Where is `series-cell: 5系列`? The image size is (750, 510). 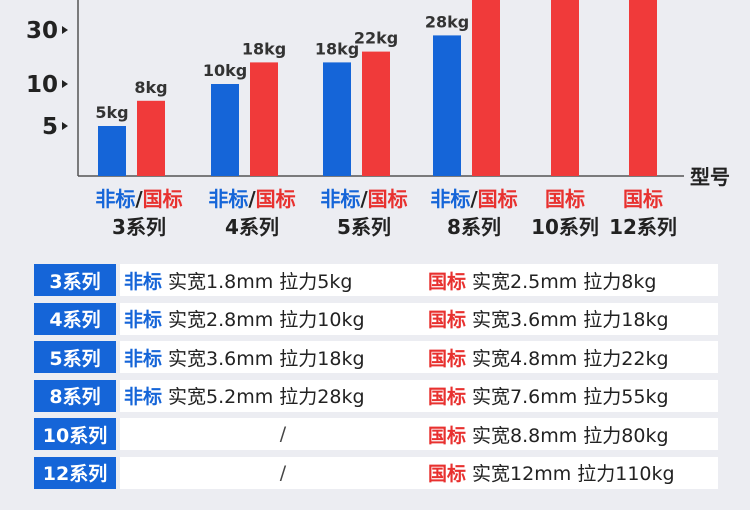 series-cell: 5系列 is located at coordinates (75, 357).